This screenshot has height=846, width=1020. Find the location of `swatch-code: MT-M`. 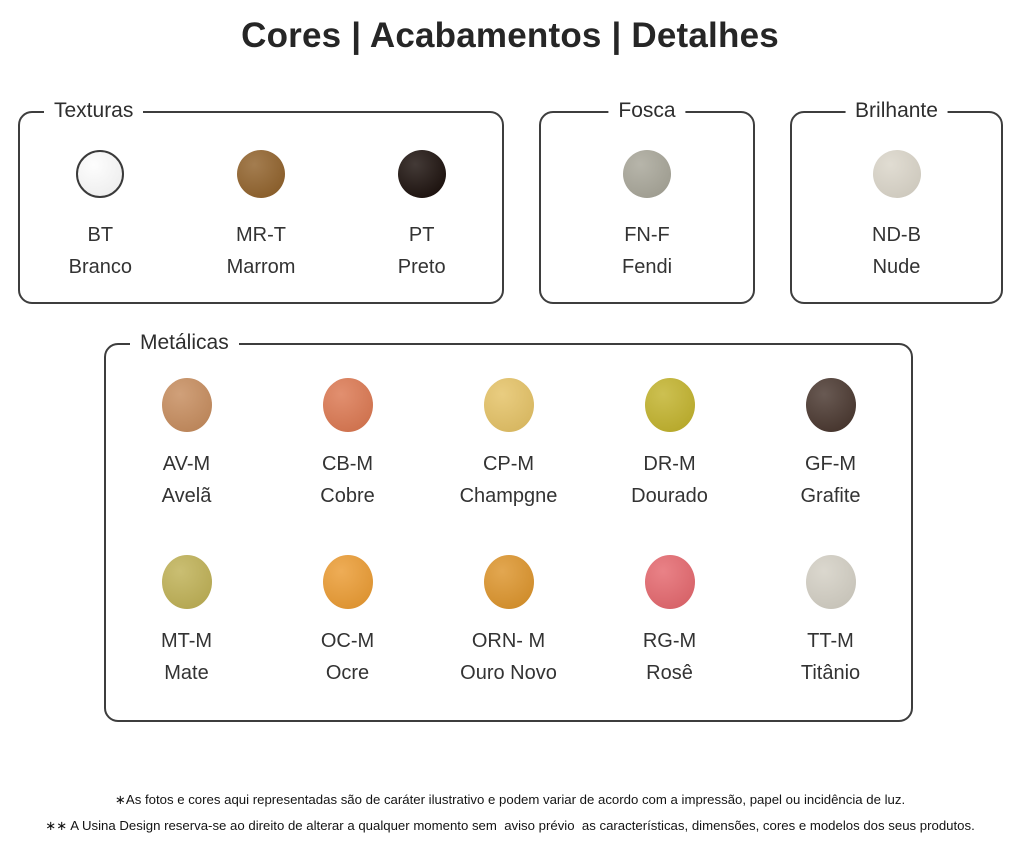

swatch-code: MT-M is located at coordinates (186, 641).